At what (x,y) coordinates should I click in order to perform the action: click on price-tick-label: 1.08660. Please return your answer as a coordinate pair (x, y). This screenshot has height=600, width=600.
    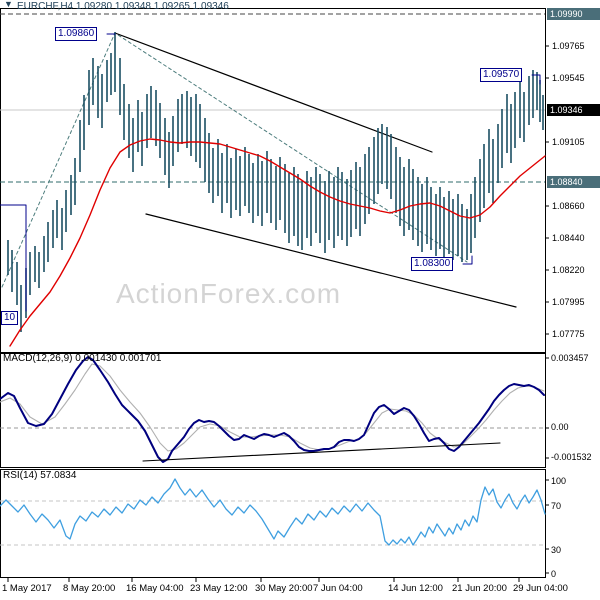
    Looking at the image, I should click on (568, 206).